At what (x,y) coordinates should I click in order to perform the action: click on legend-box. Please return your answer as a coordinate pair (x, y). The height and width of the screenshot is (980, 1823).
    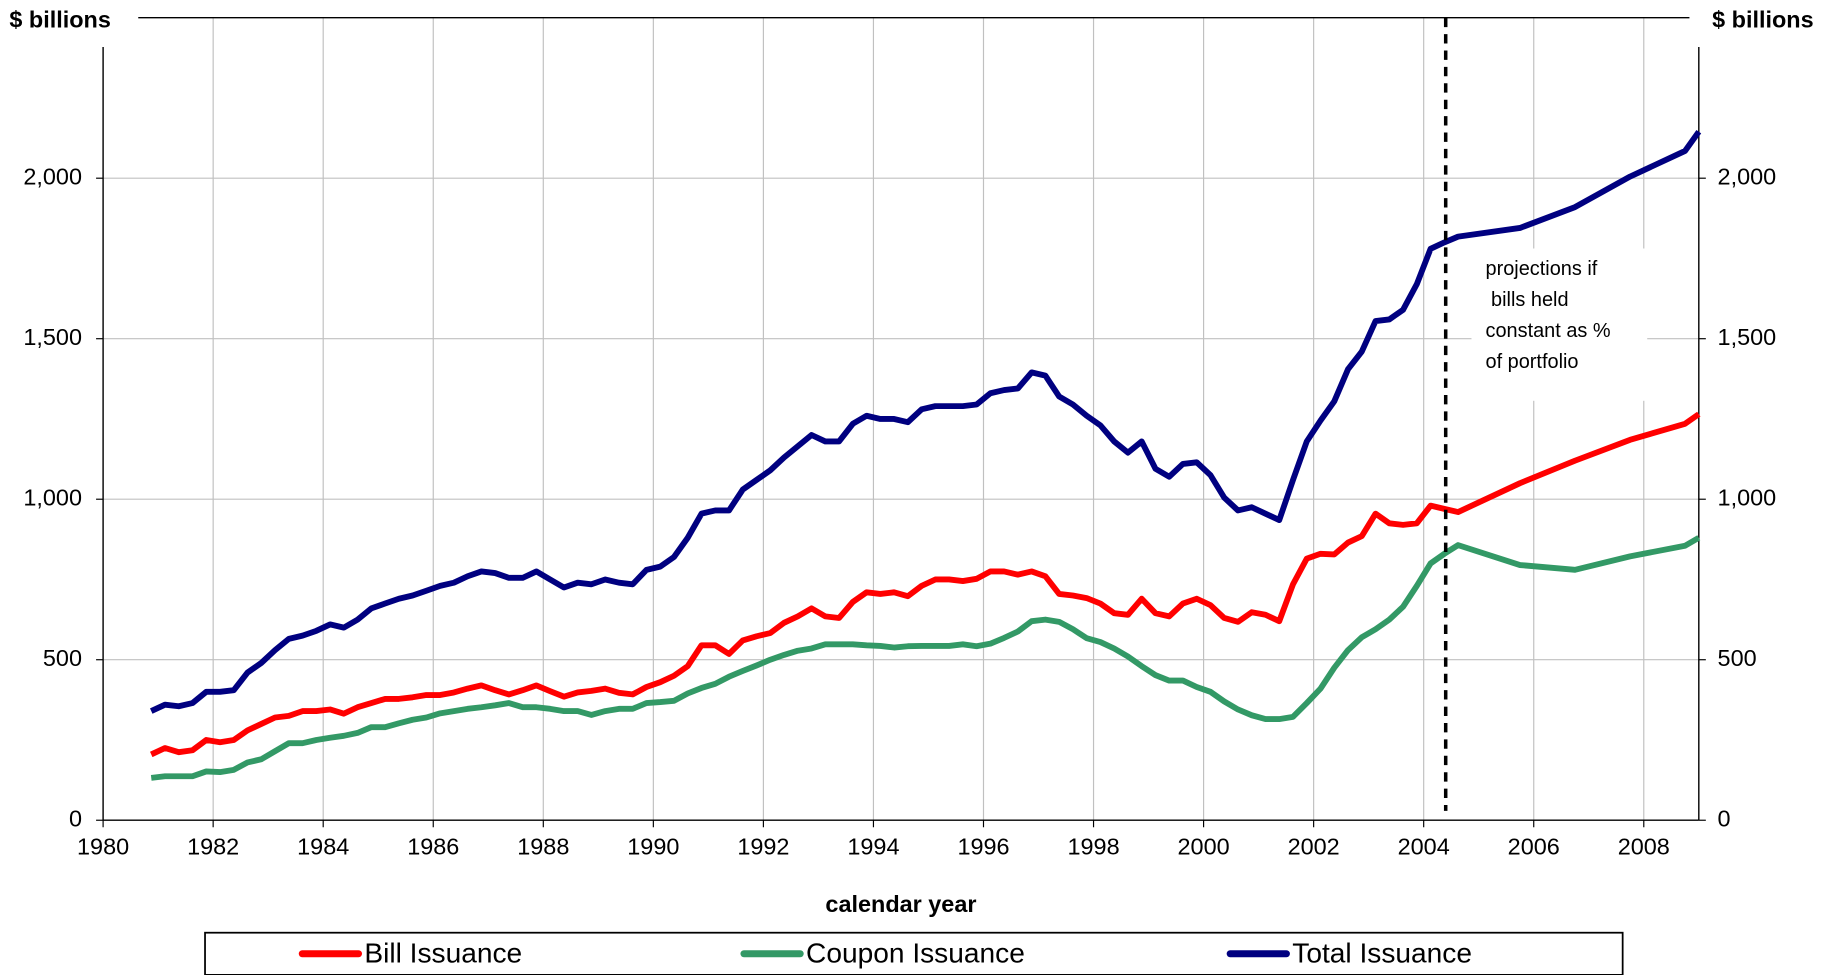
    Looking at the image, I should click on (914, 953).